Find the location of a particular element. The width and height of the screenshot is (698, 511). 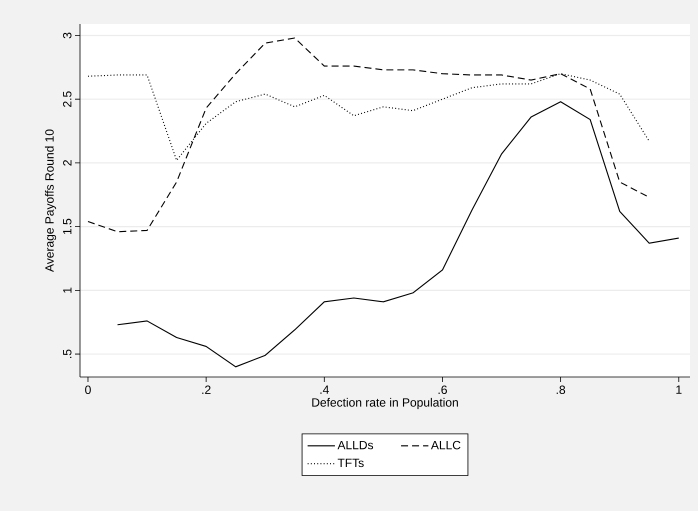

y-tick-label: 1 is located at coordinates (67, 290).